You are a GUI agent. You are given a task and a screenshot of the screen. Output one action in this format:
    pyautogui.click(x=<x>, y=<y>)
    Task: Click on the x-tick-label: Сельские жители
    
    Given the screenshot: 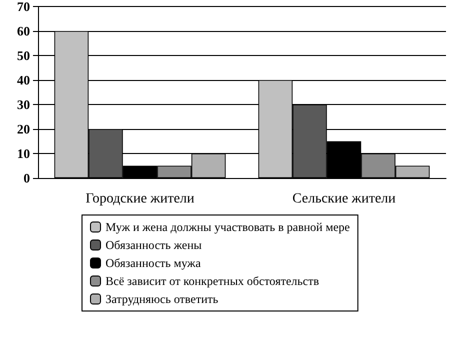 What is the action you would take?
    pyautogui.click(x=344, y=199)
    